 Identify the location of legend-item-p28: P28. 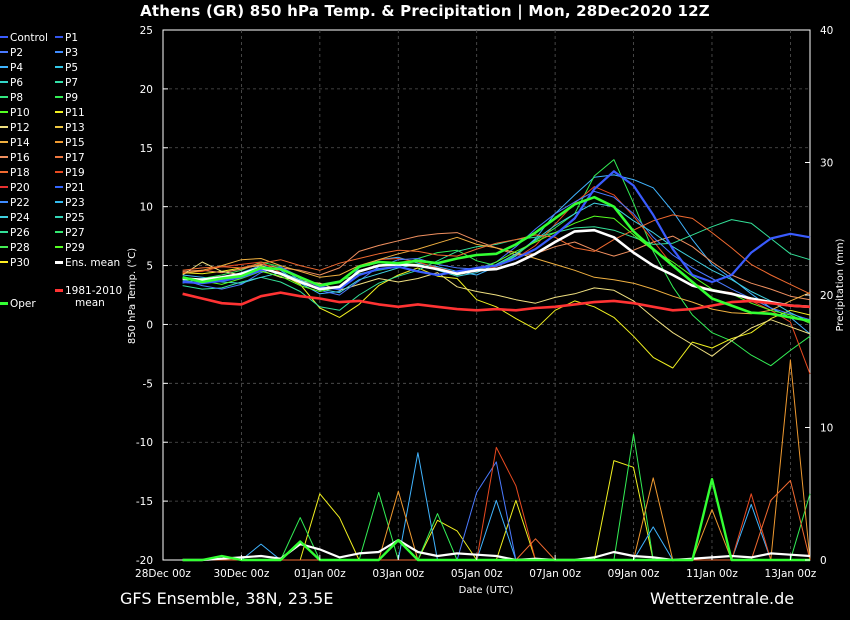
(15, 248).